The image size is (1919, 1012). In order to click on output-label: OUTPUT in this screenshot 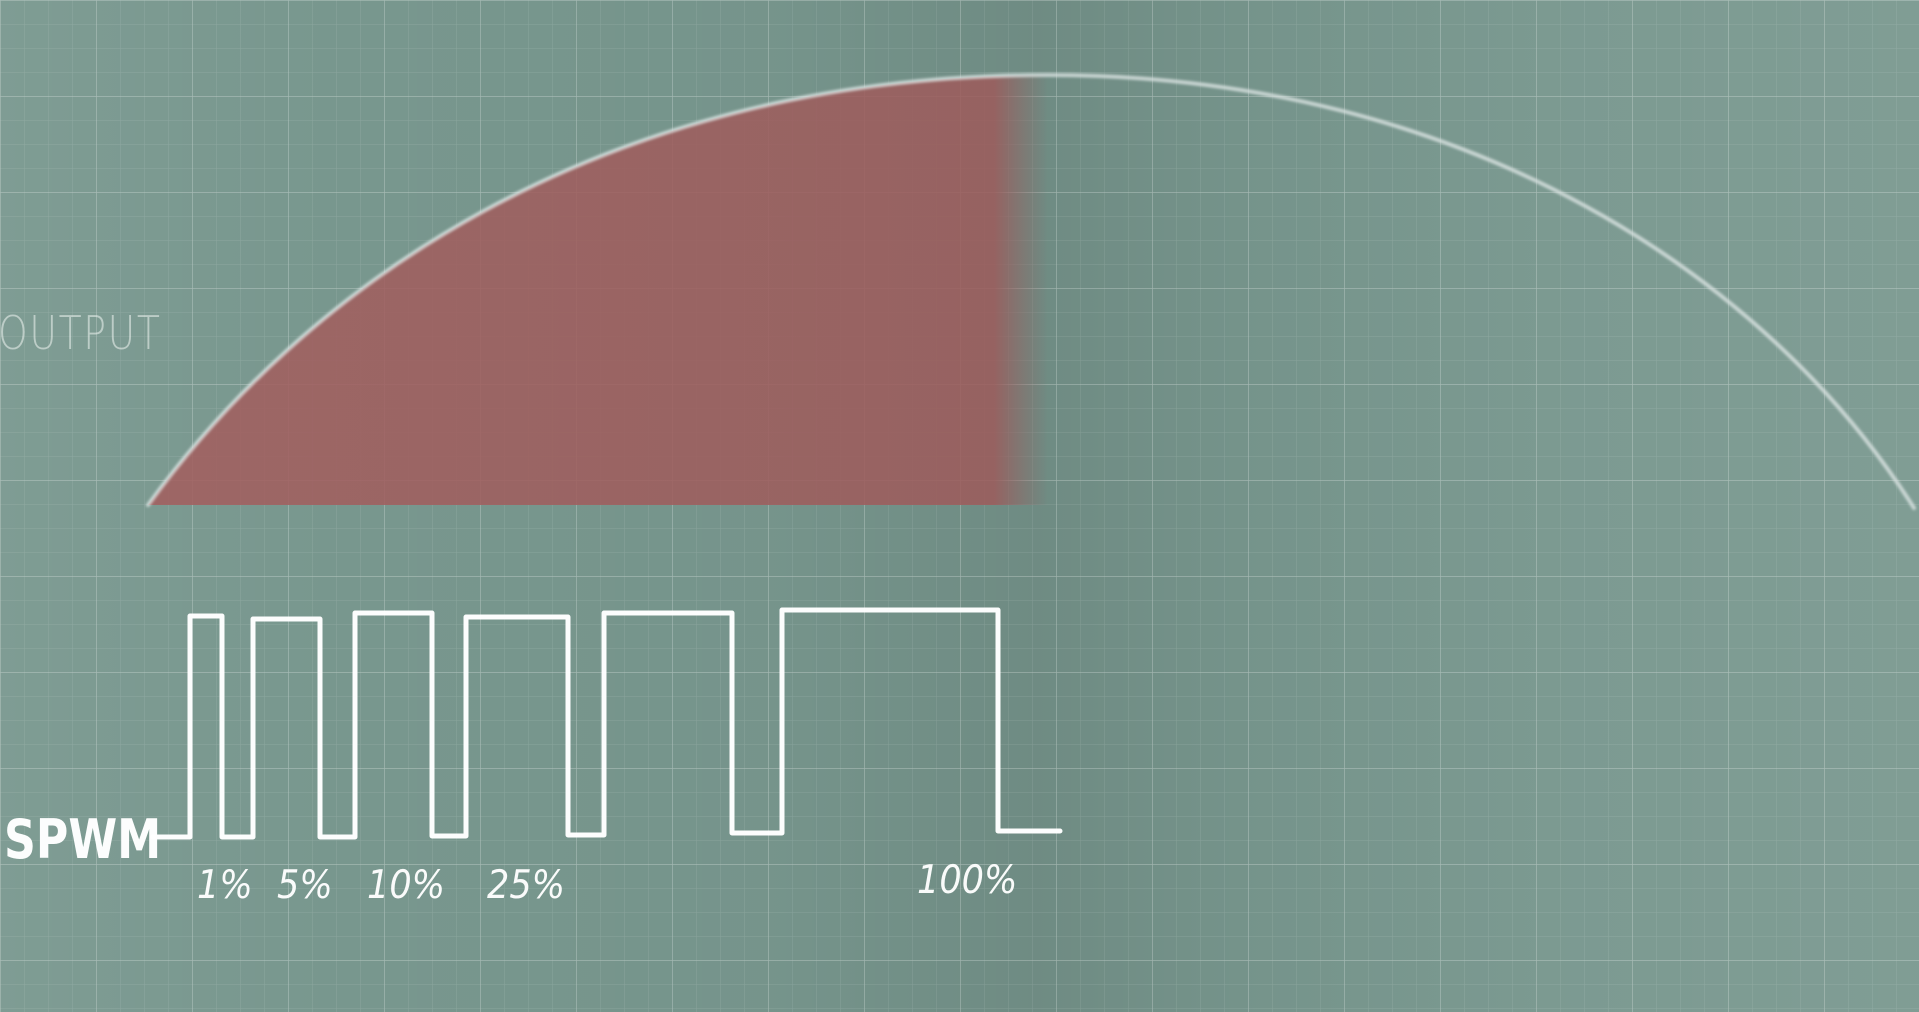, I will do `click(81, 333)`.